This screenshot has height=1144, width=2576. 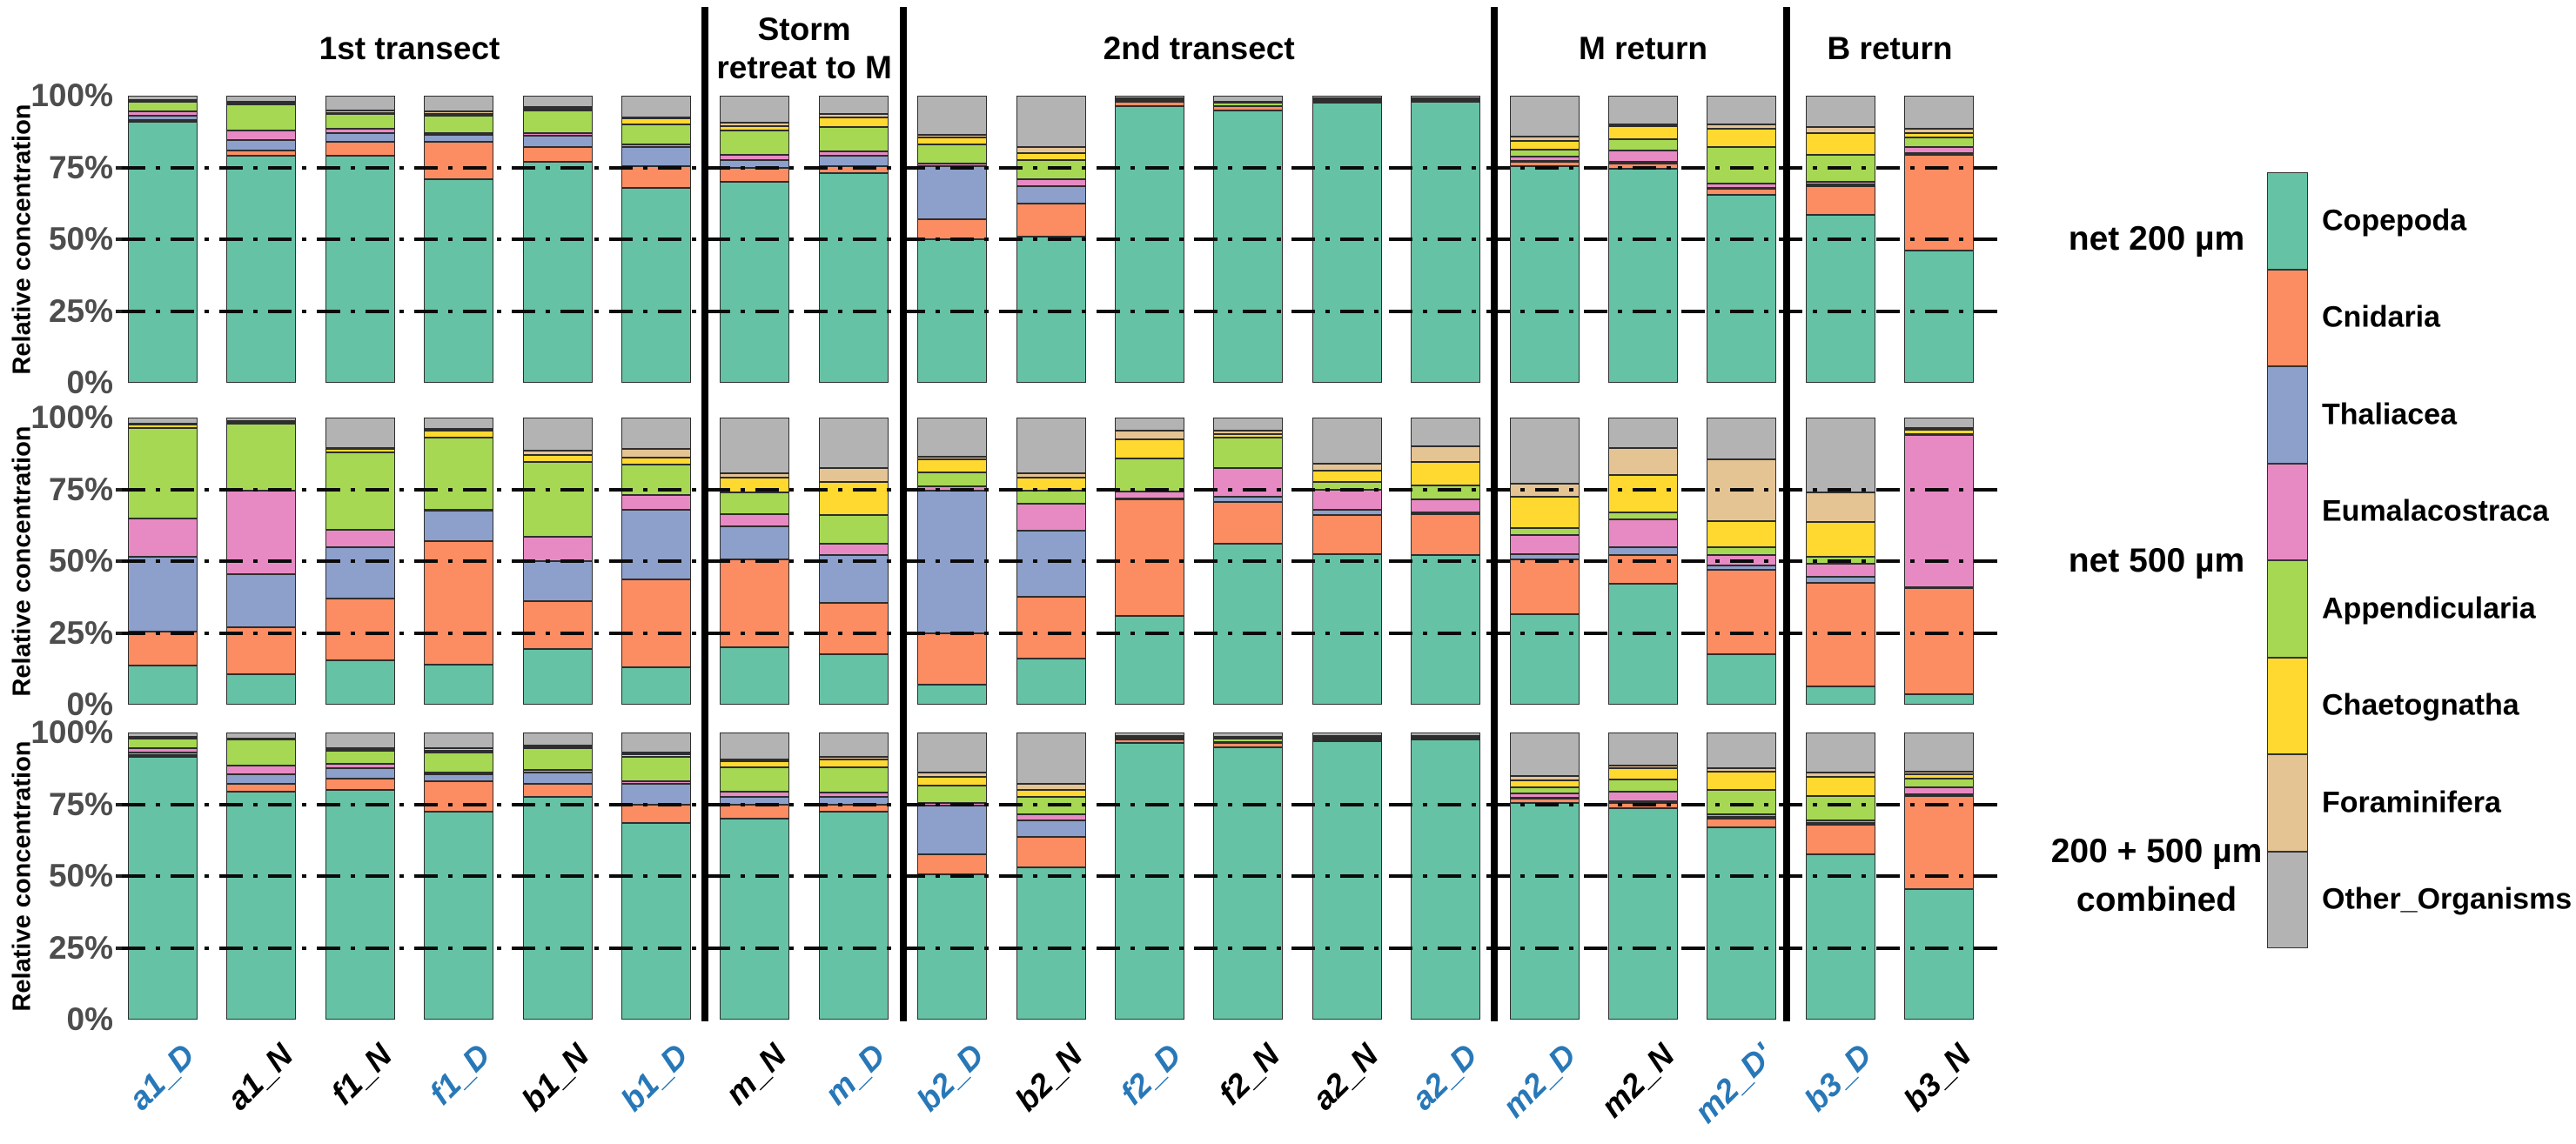 What do you see at coordinates (1643, 239) in the screenshot?
I see `bar-m2_N-net-200-m` at bounding box center [1643, 239].